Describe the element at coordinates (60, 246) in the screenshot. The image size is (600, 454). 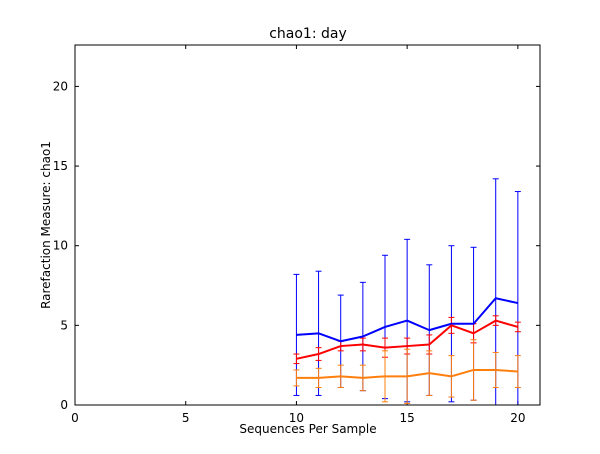
I see `y-tick-label: 10` at that location.